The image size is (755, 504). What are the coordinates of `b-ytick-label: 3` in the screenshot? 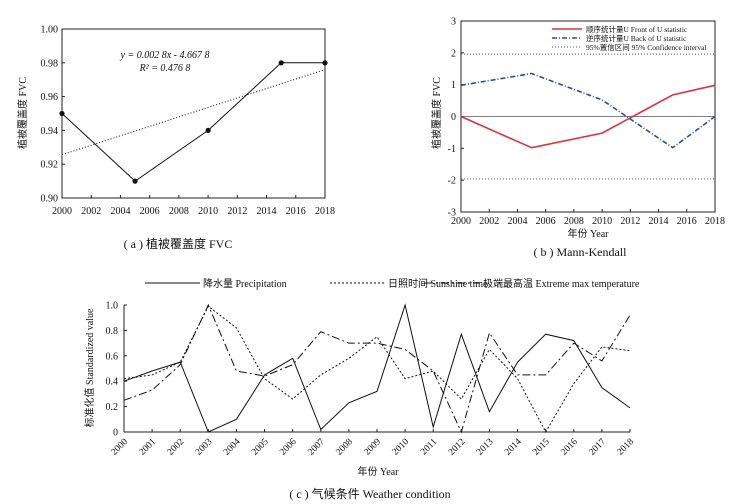 It's located at (453, 22).